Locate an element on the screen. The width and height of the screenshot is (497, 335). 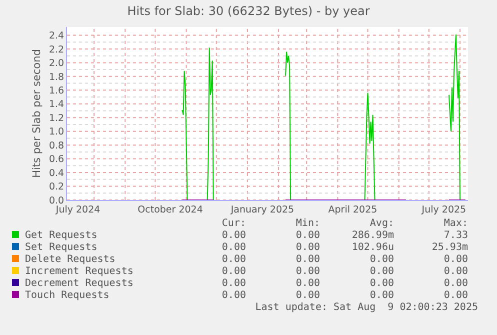
x-tick-label: January 2025 is located at coordinates (262, 210).